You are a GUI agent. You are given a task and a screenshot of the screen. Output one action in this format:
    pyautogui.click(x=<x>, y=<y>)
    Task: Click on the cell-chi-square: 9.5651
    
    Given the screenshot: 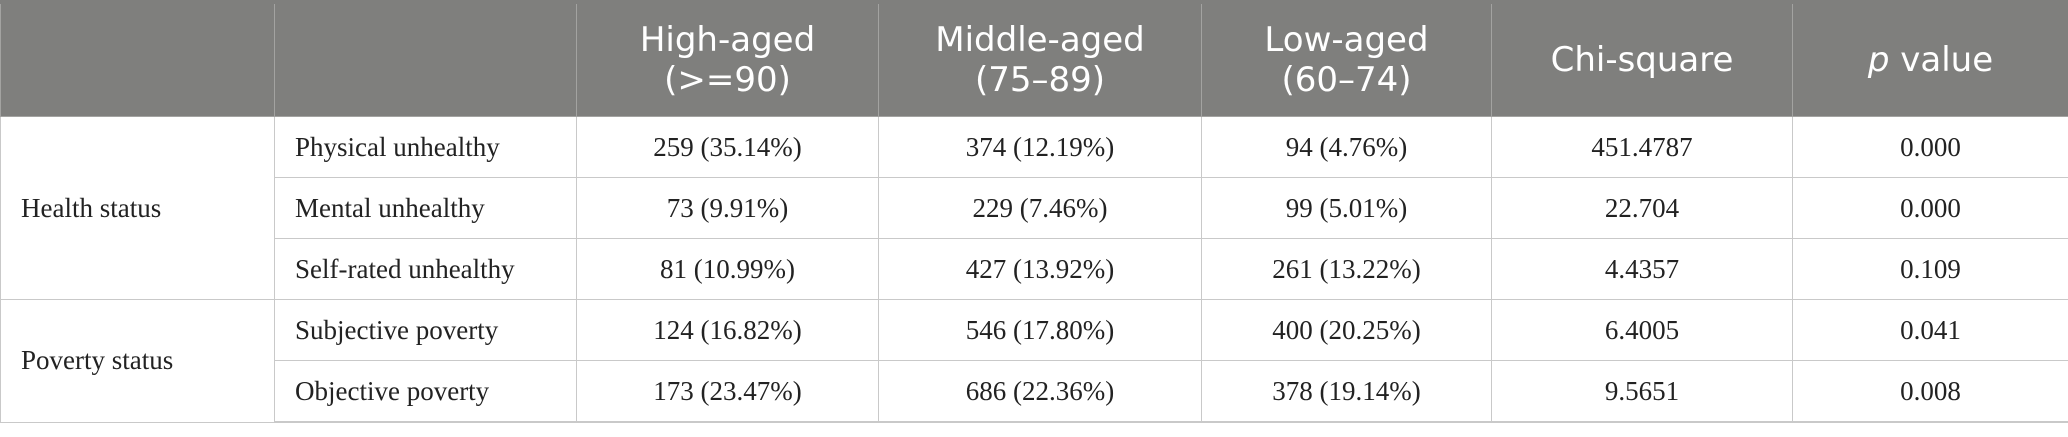 What is the action you would take?
    pyautogui.click(x=1642, y=391)
    